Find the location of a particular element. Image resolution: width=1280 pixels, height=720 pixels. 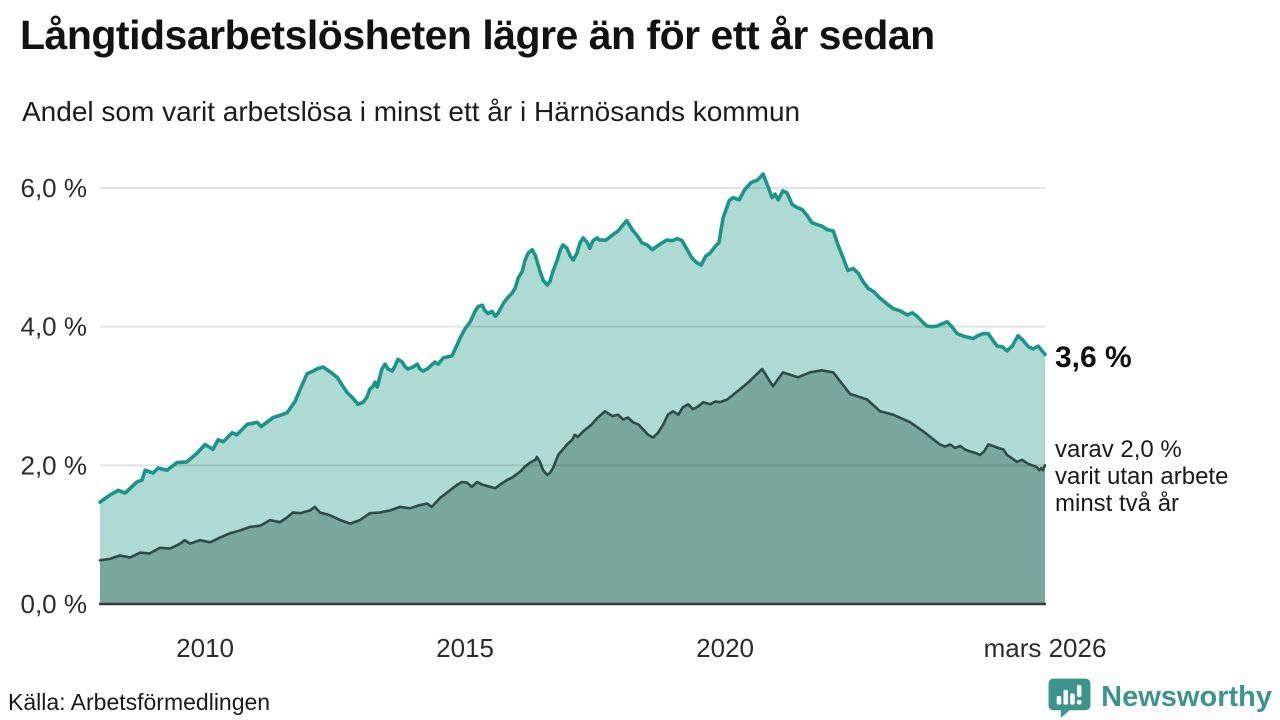

newsworthy-logo: Newsworthy is located at coordinates (1159, 697).